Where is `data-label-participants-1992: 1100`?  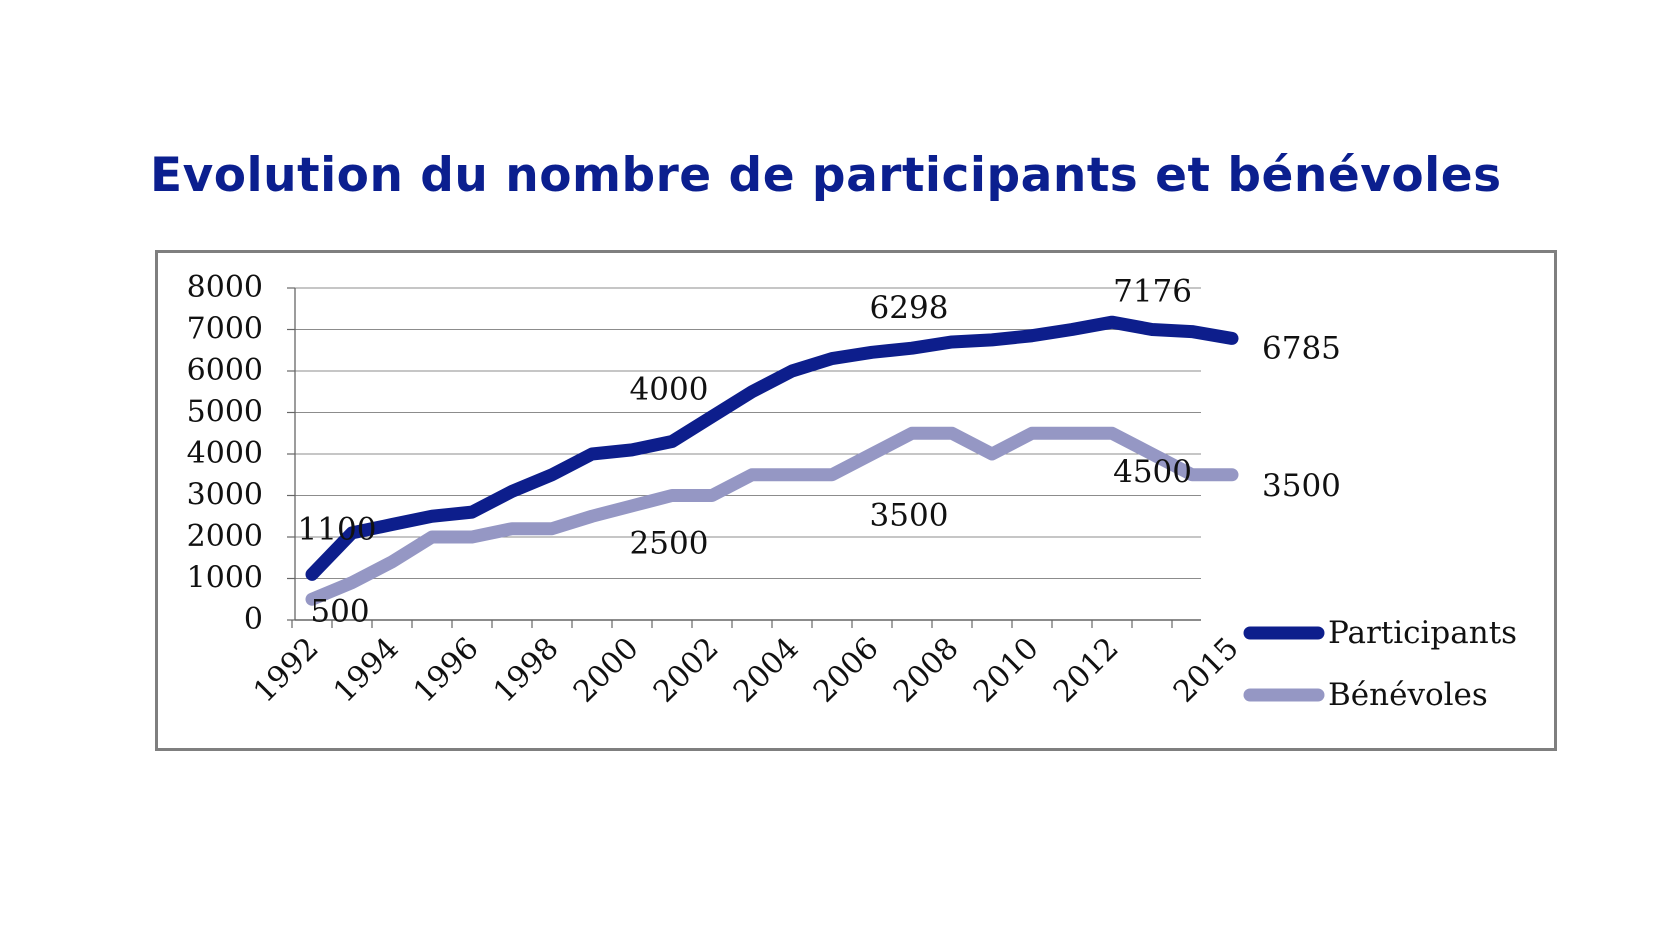 data-label-participants-1992: 1100 is located at coordinates (337, 529).